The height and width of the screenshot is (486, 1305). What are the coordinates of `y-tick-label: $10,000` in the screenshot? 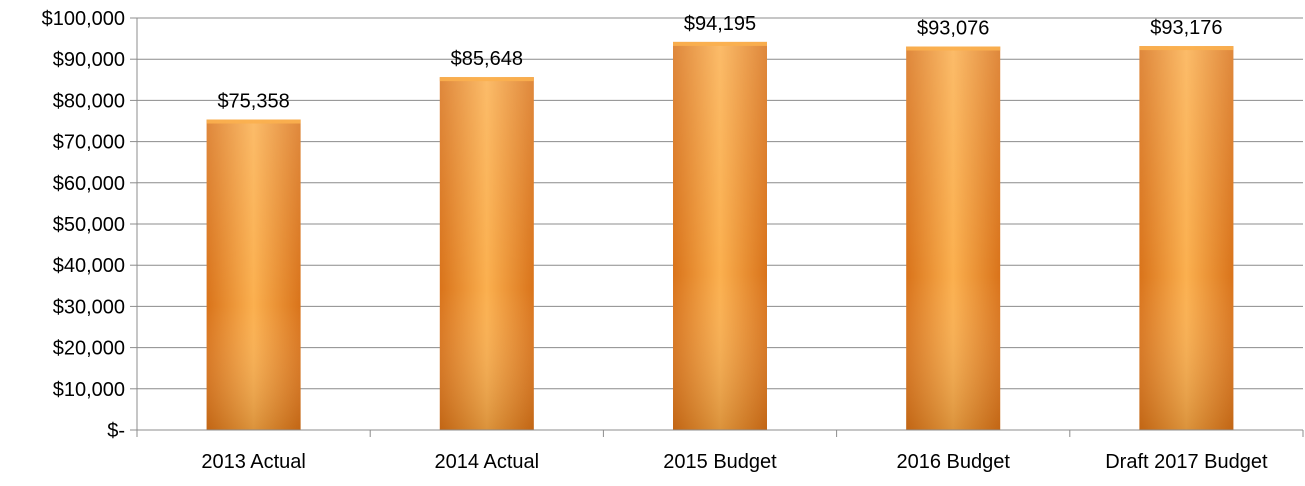 It's located at (89, 390).